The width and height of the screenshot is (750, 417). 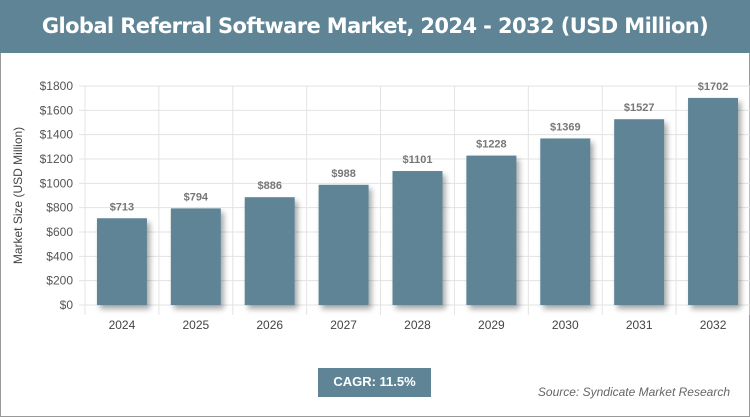 What do you see at coordinates (57, 135) in the screenshot?
I see `y-tick-label: $1400` at bounding box center [57, 135].